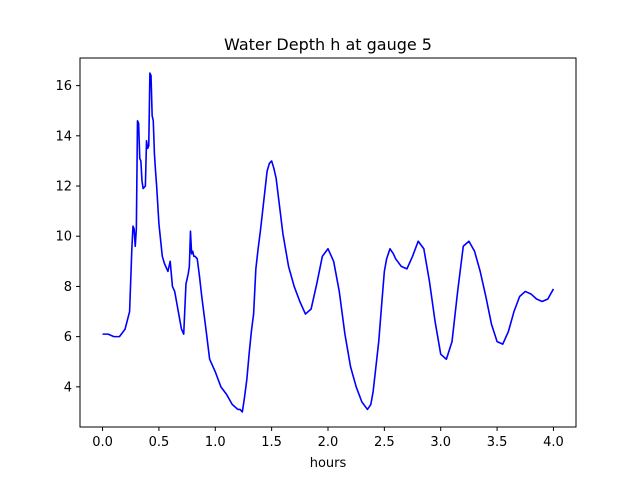  I want to click on x-tick-label: 4.0, so click(553, 442).